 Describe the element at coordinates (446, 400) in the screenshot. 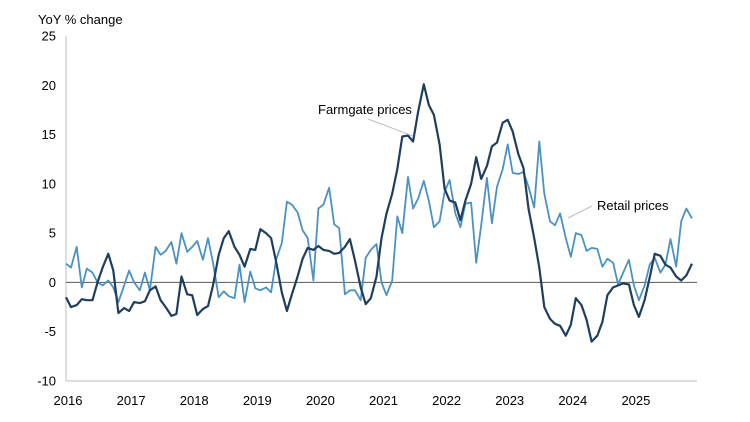

I see `x-tick-label: 2022` at that location.